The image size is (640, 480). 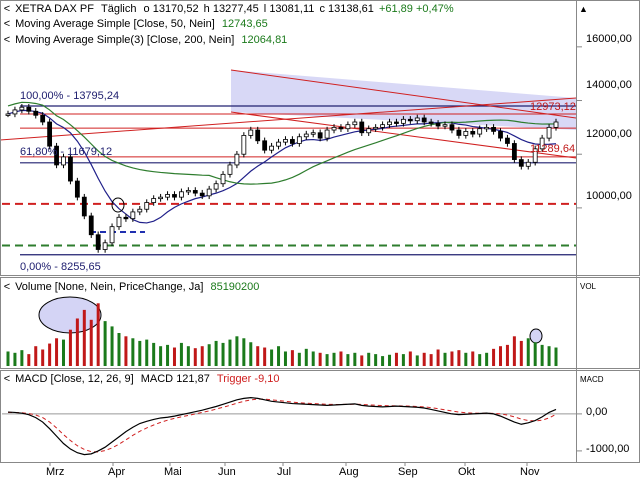 What do you see at coordinates (235, 287) in the screenshot?
I see `volume-value: 85190200` at bounding box center [235, 287].